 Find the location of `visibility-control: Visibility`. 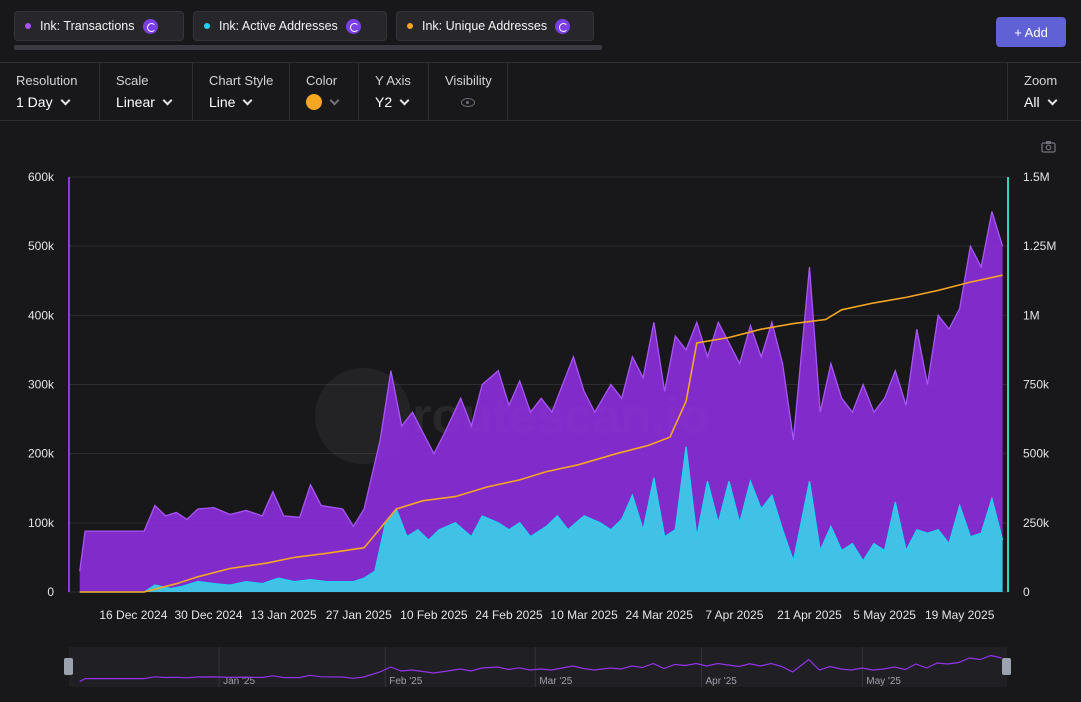

visibility-control: Visibility is located at coordinates (468, 91).